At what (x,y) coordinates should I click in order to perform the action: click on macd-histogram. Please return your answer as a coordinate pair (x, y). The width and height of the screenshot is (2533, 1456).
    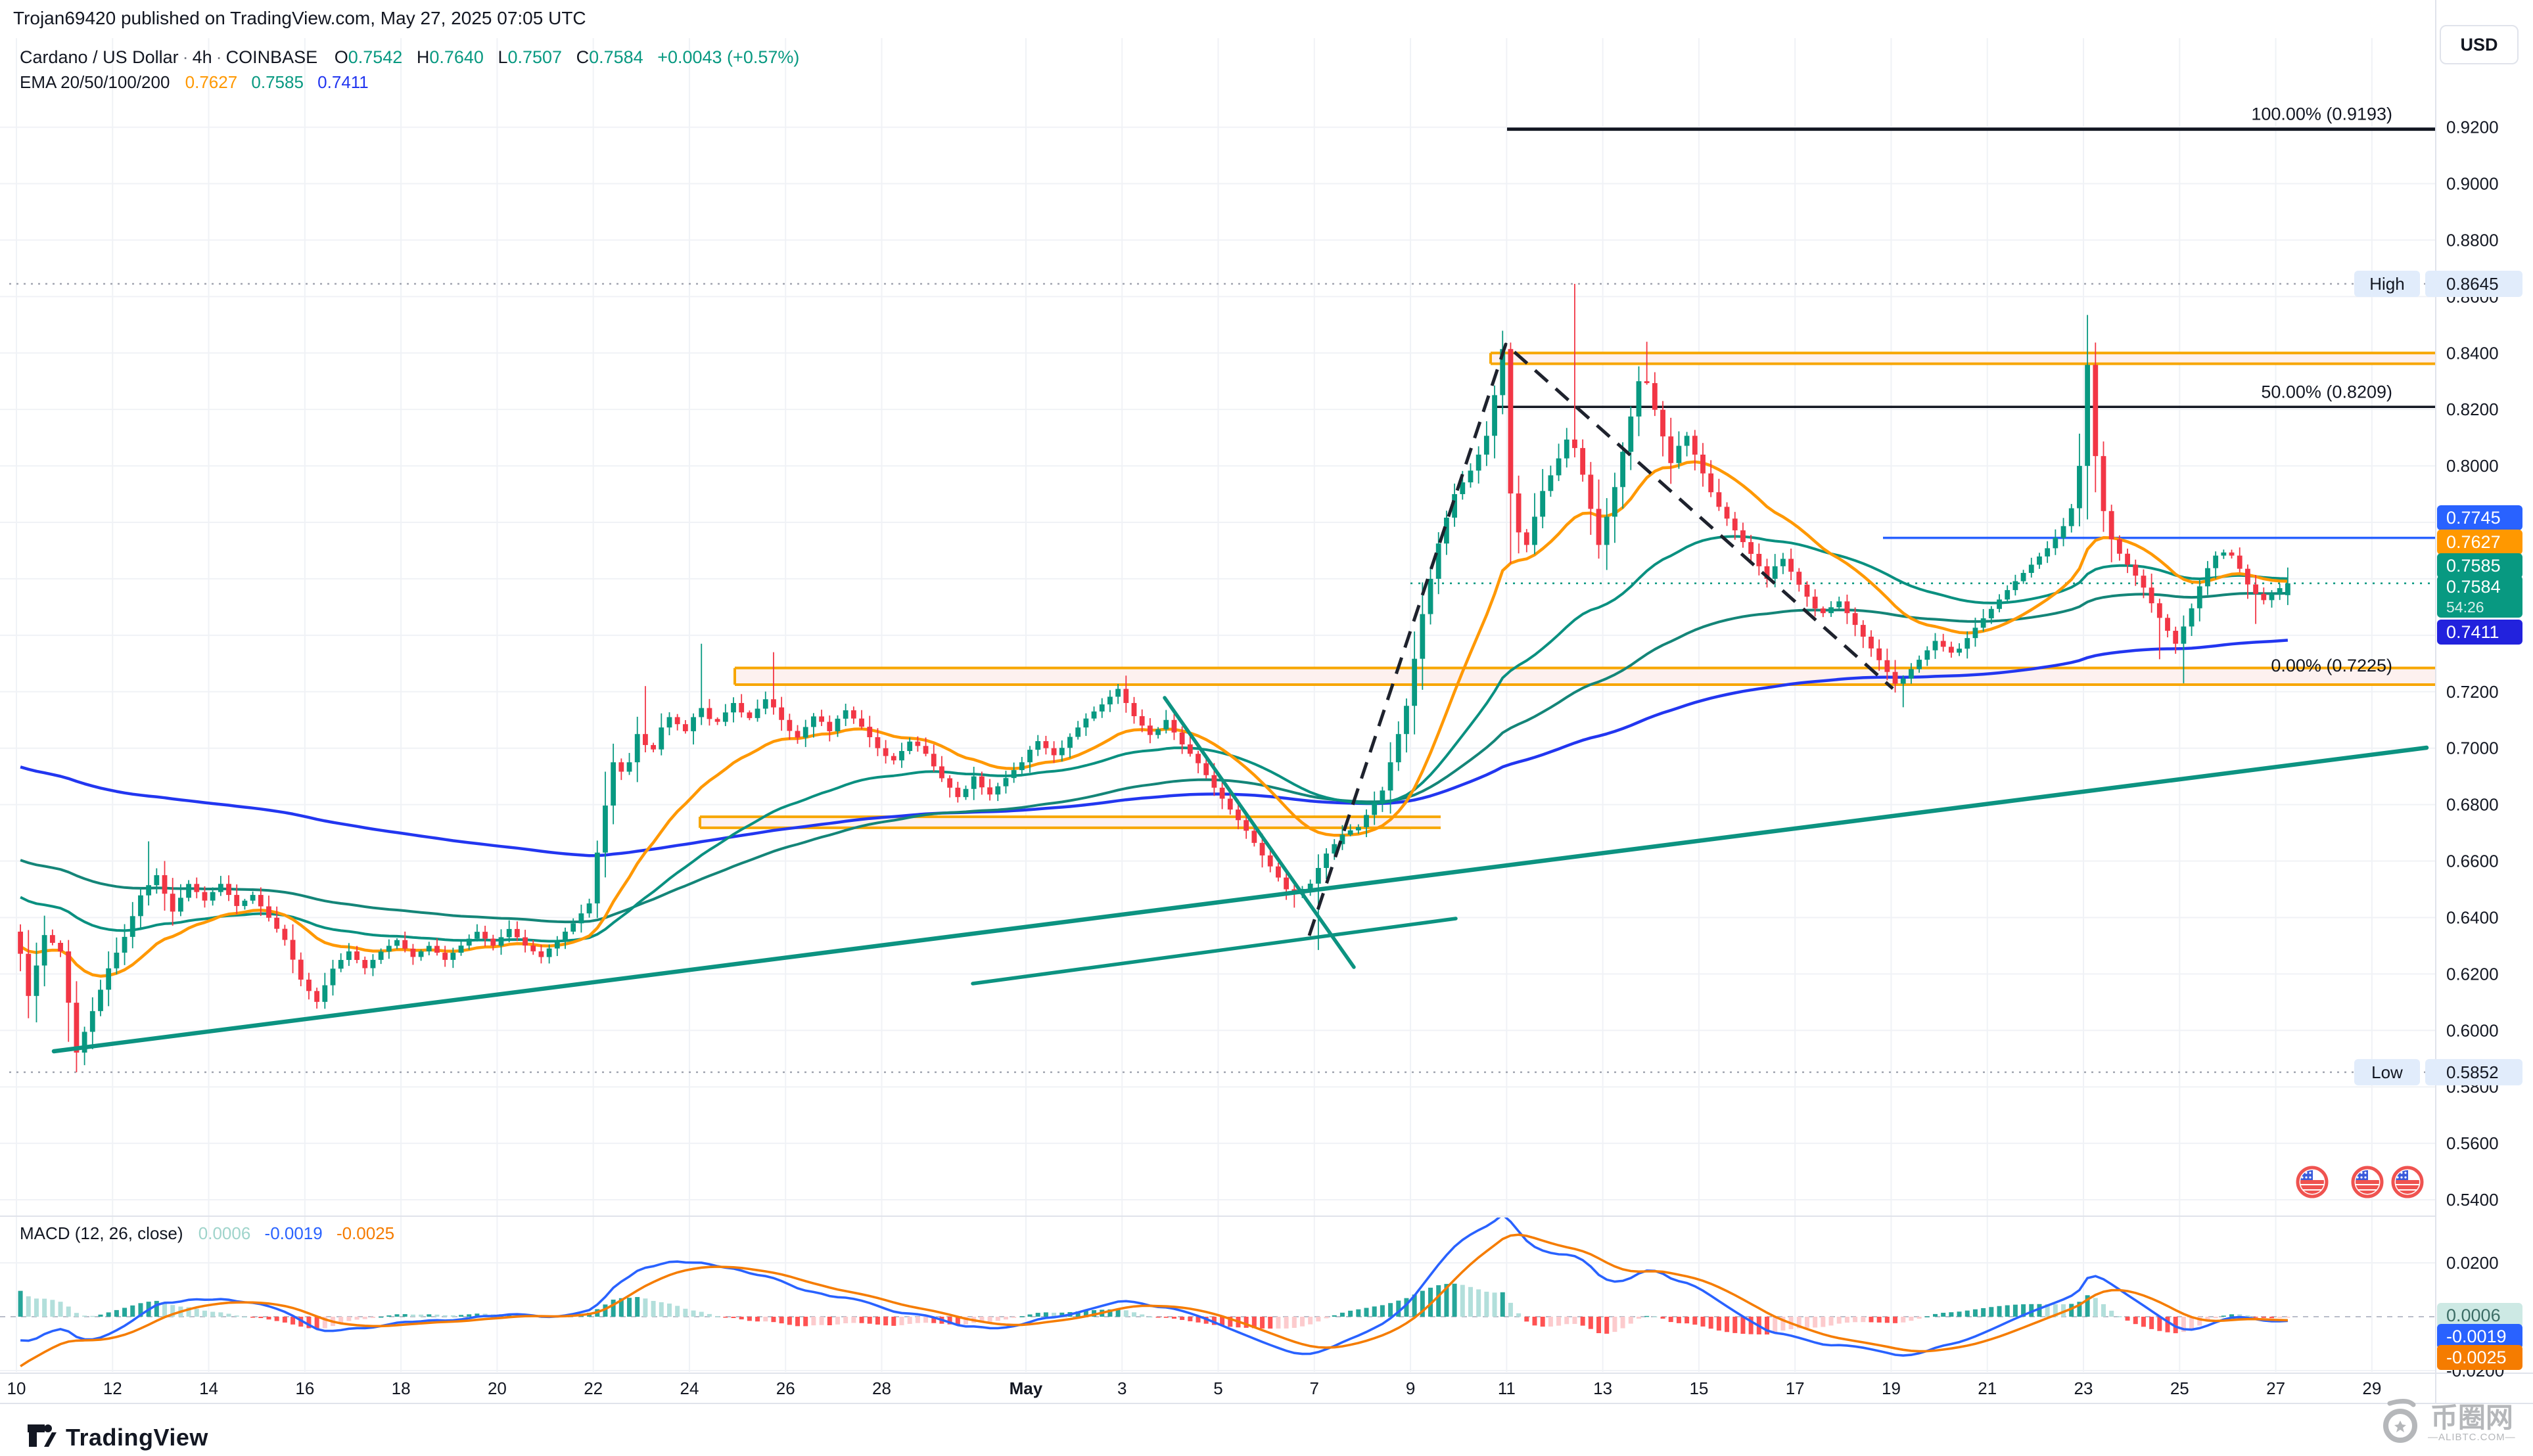
    Looking at the image, I should click on (1154, 1309).